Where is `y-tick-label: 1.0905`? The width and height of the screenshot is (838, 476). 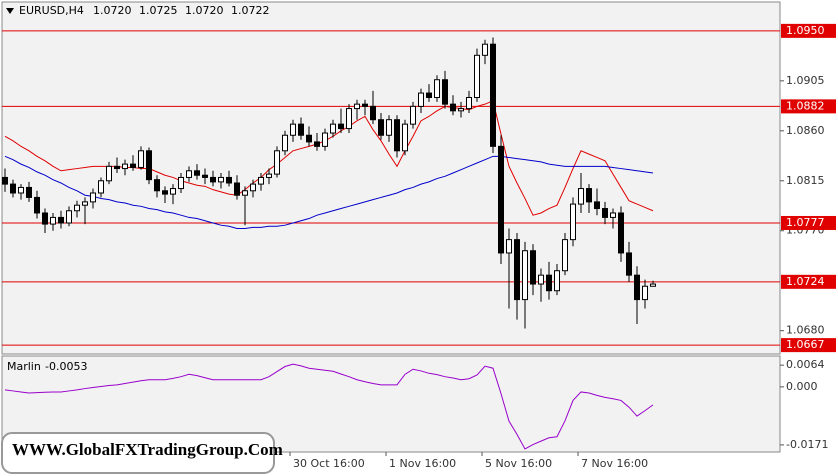
y-tick-label: 1.0905 is located at coordinates (805, 80).